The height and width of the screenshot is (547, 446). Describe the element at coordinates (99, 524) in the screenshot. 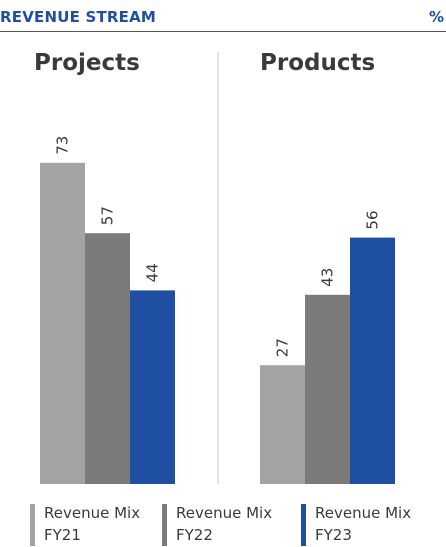

I see `legend-label-fy21: Revenue Mix FY21` at that location.